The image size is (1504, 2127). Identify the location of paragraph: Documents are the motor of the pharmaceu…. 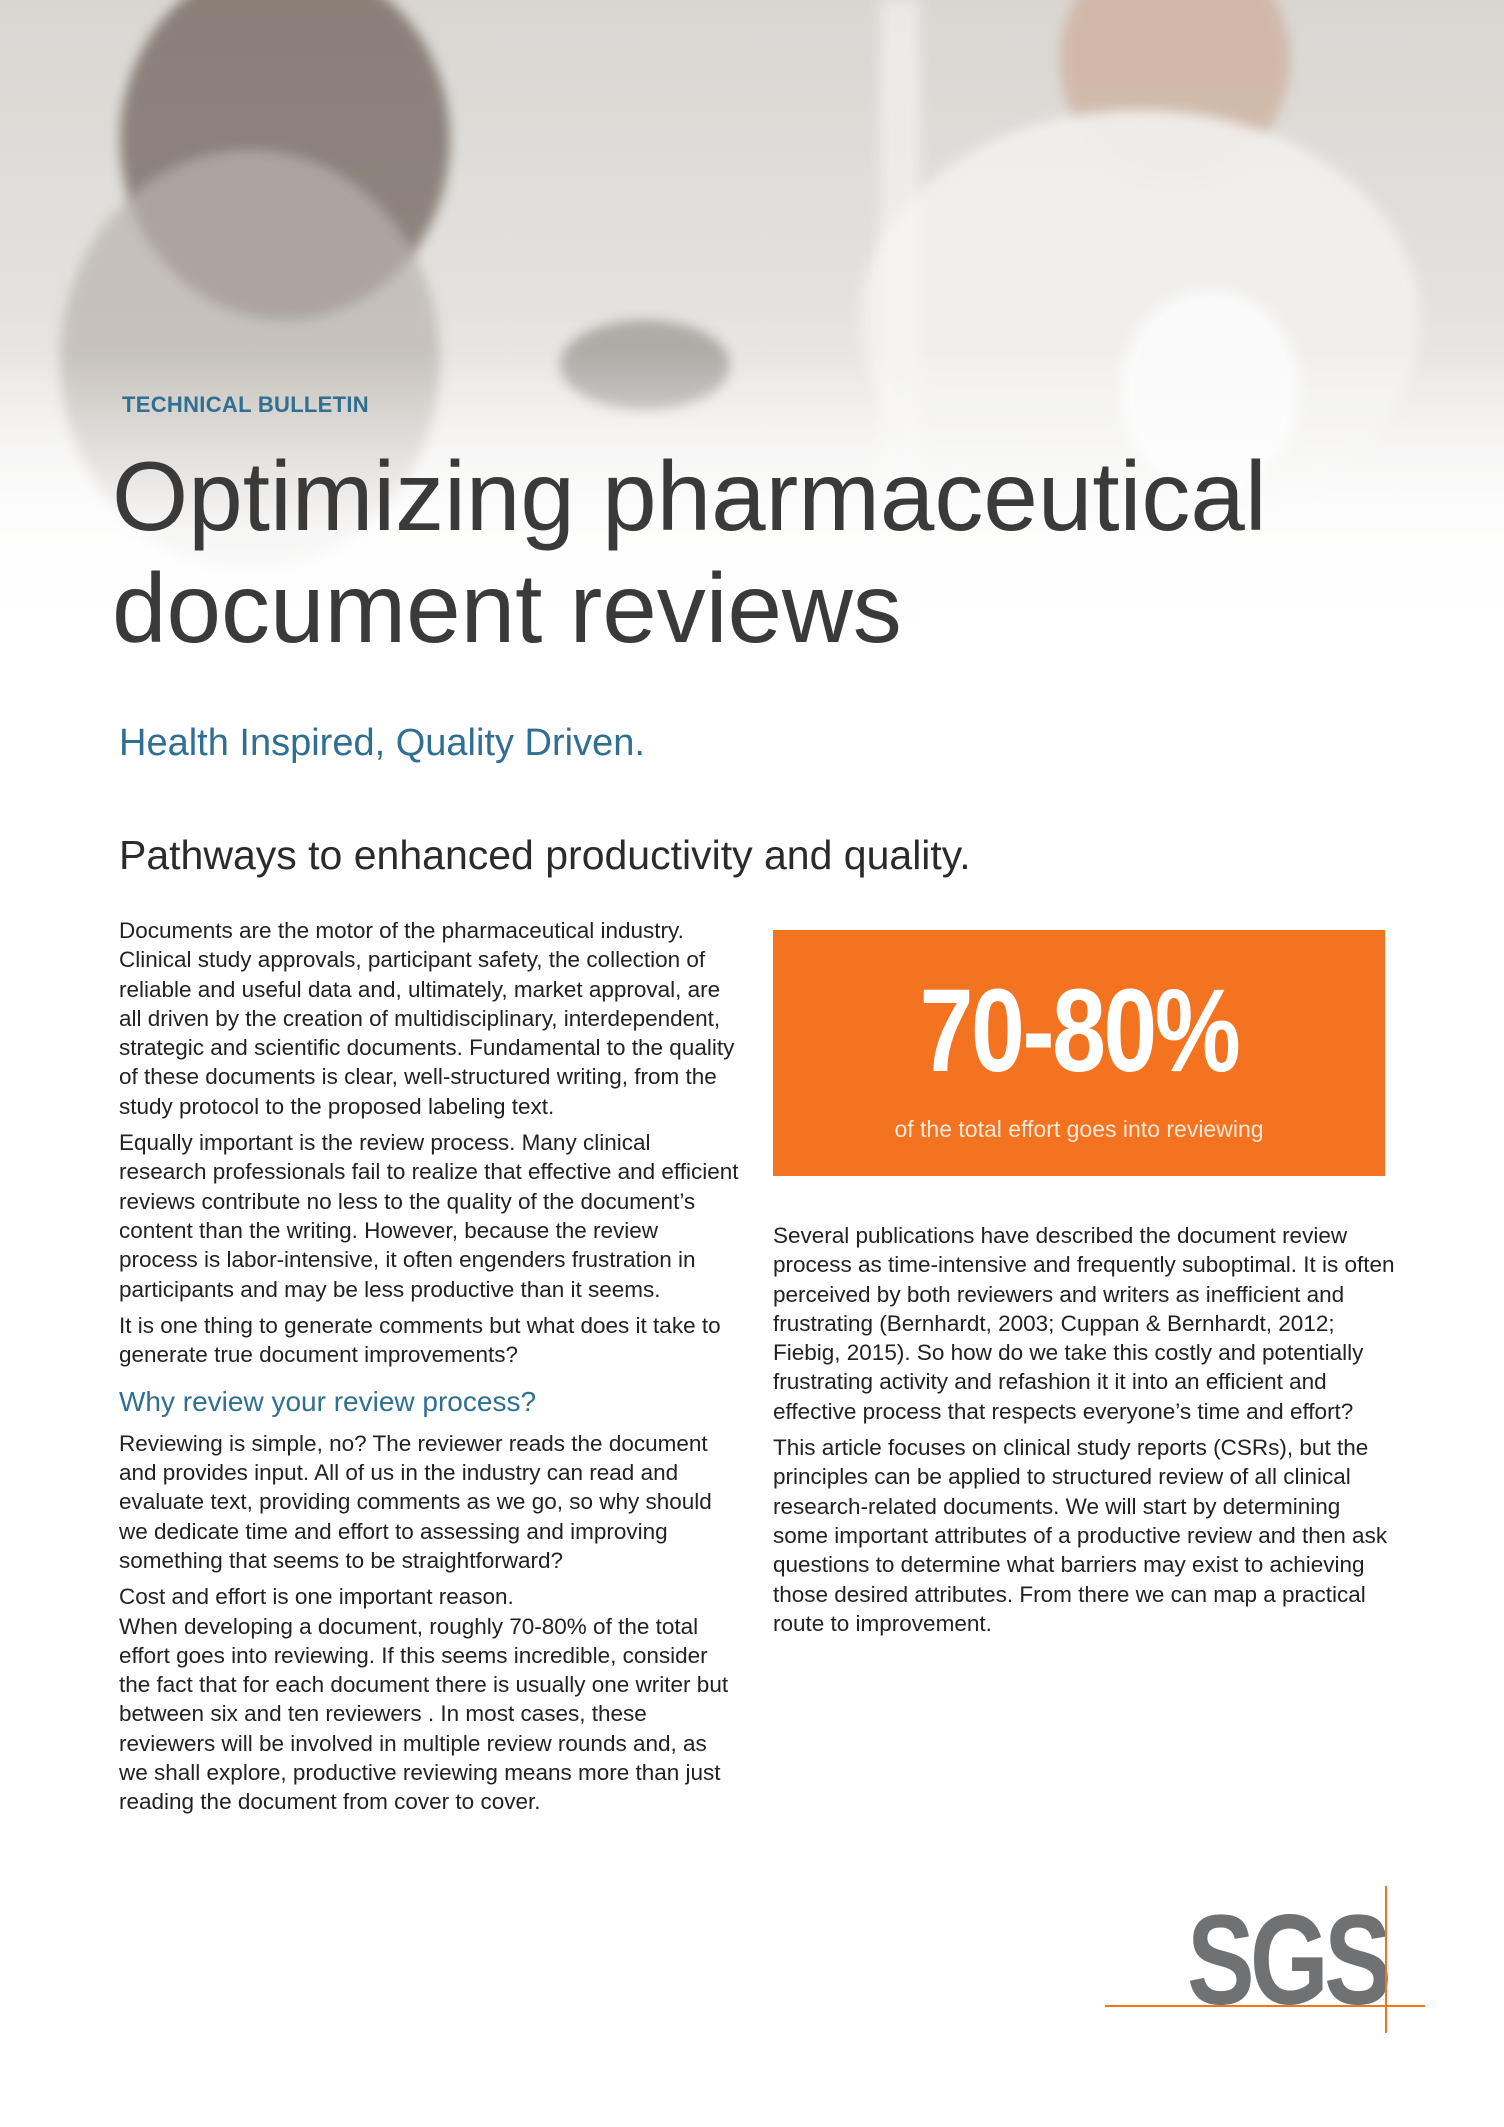
(427, 1018).